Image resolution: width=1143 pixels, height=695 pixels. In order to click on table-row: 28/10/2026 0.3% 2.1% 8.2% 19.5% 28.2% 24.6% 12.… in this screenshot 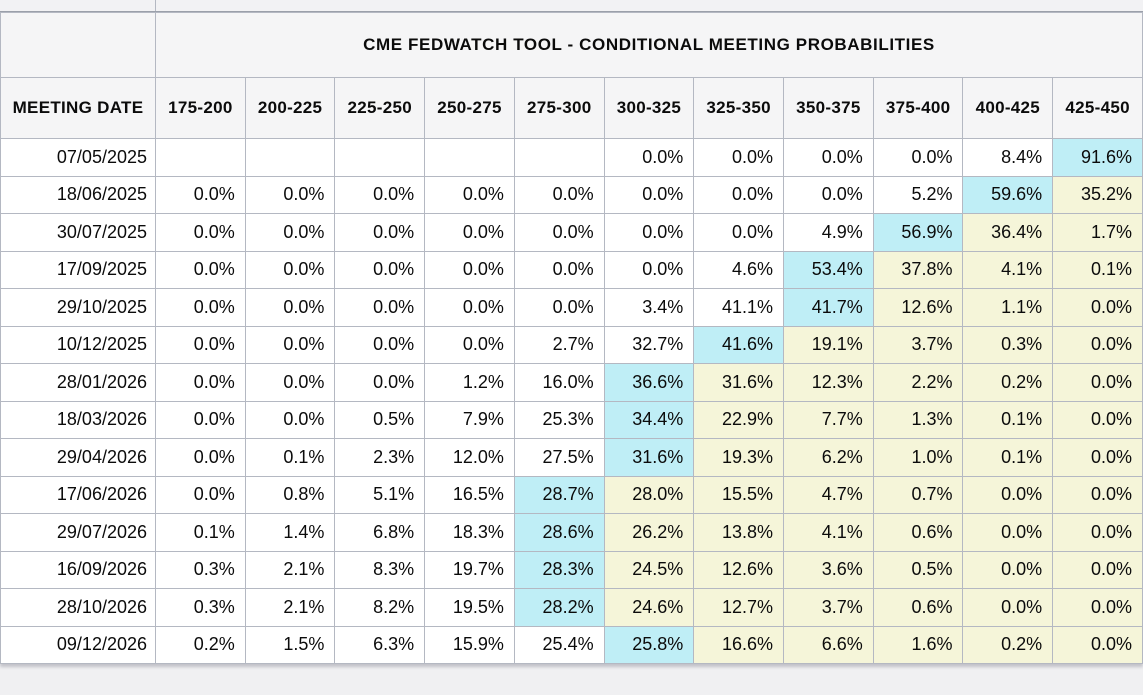, I will do `click(571, 607)`.